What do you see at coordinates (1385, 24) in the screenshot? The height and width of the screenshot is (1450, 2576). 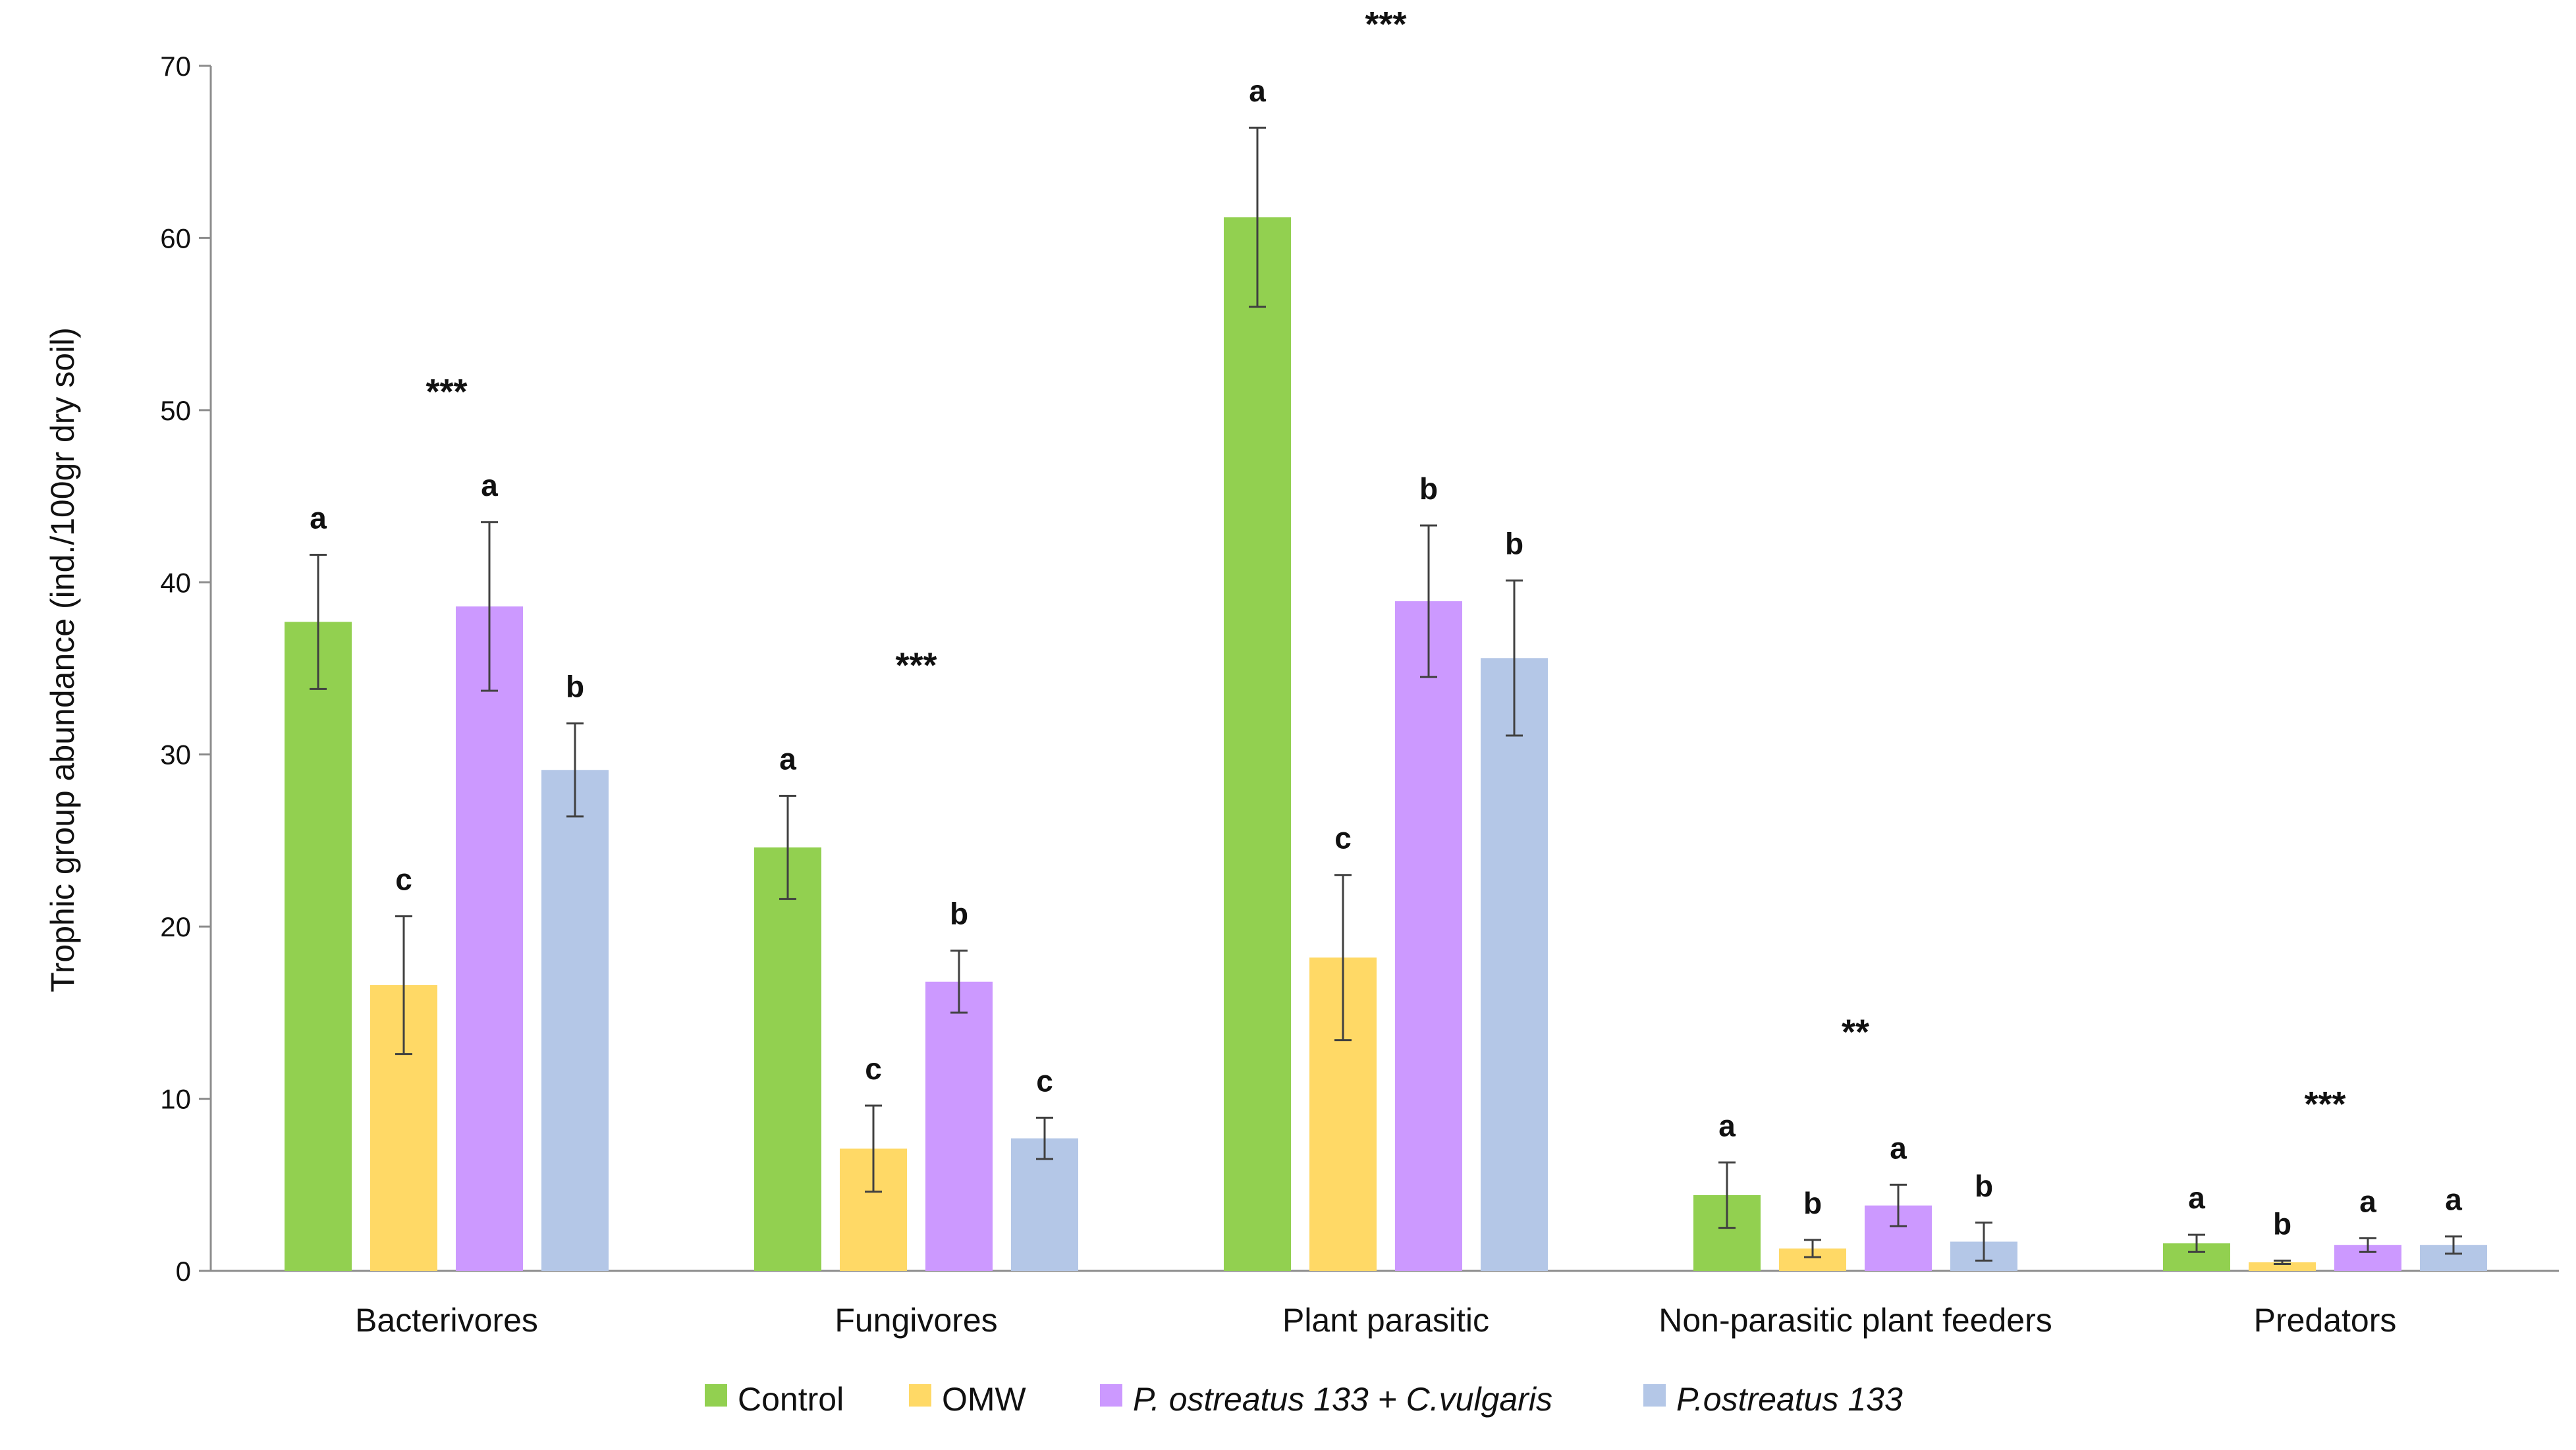 I see `significance-plant-parasitic: ***` at bounding box center [1385, 24].